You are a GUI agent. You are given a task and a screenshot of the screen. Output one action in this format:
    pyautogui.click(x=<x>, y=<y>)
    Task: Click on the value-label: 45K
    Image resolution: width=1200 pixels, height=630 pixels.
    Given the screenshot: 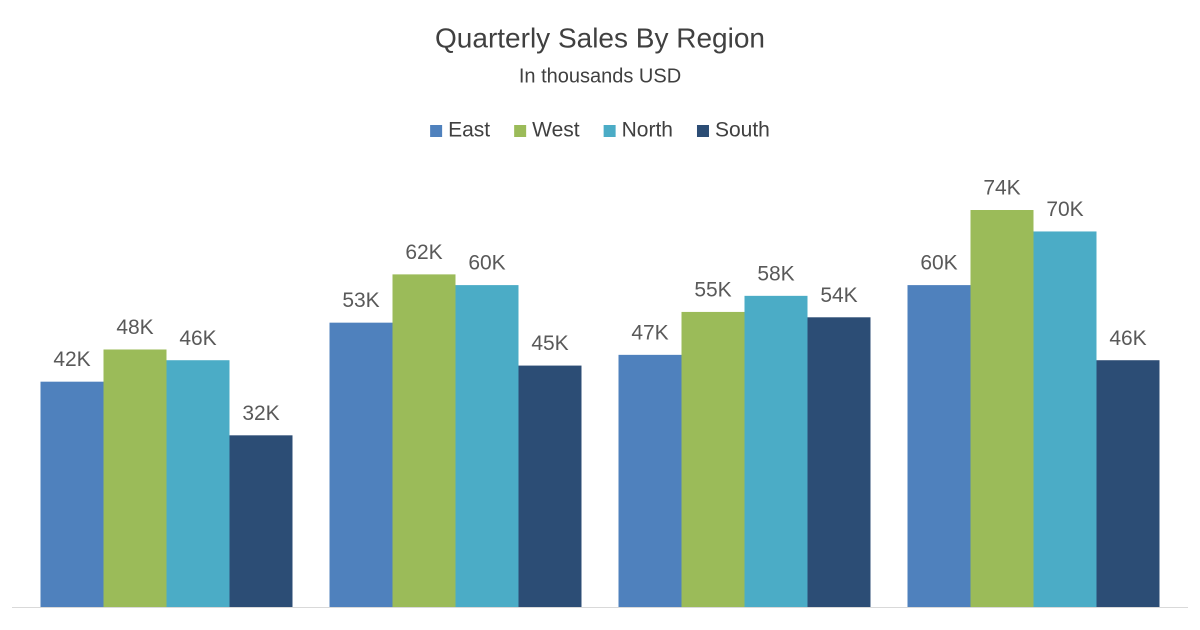 What is the action you would take?
    pyautogui.click(x=549, y=343)
    